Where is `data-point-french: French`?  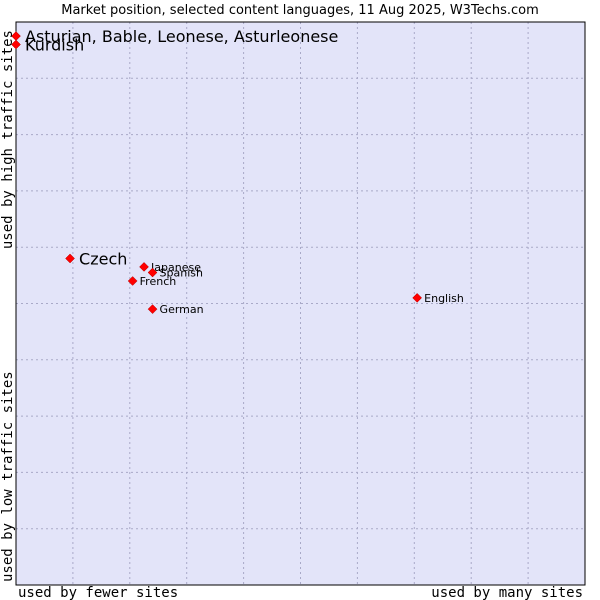 data-point-french: French is located at coordinates (152, 281).